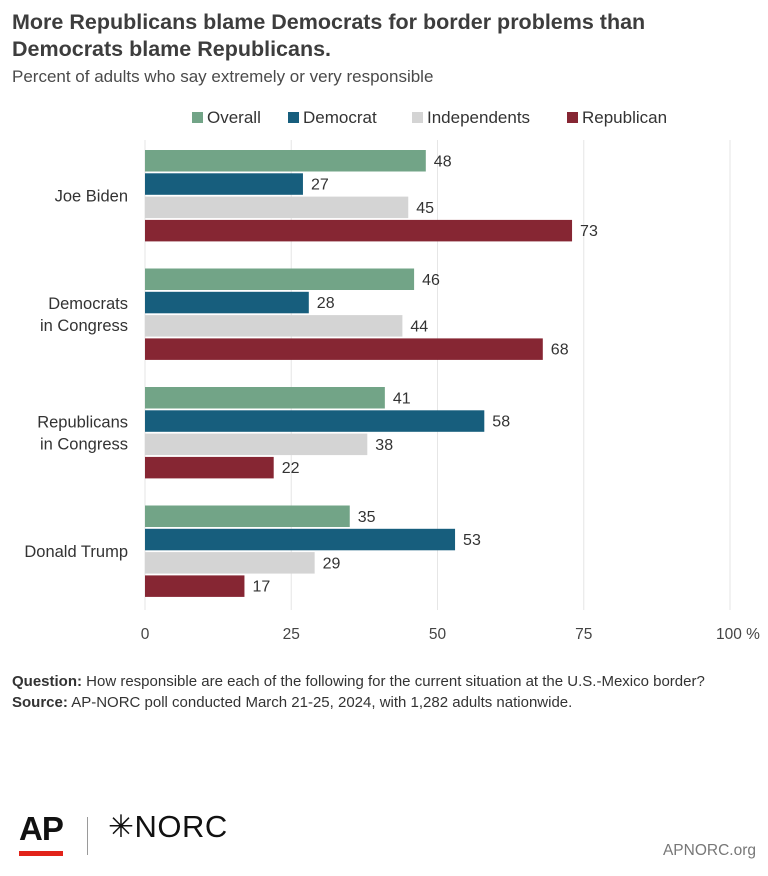 The image size is (768, 876). What do you see at coordinates (438, 634) in the screenshot?
I see `x-tick-label: 50` at bounding box center [438, 634].